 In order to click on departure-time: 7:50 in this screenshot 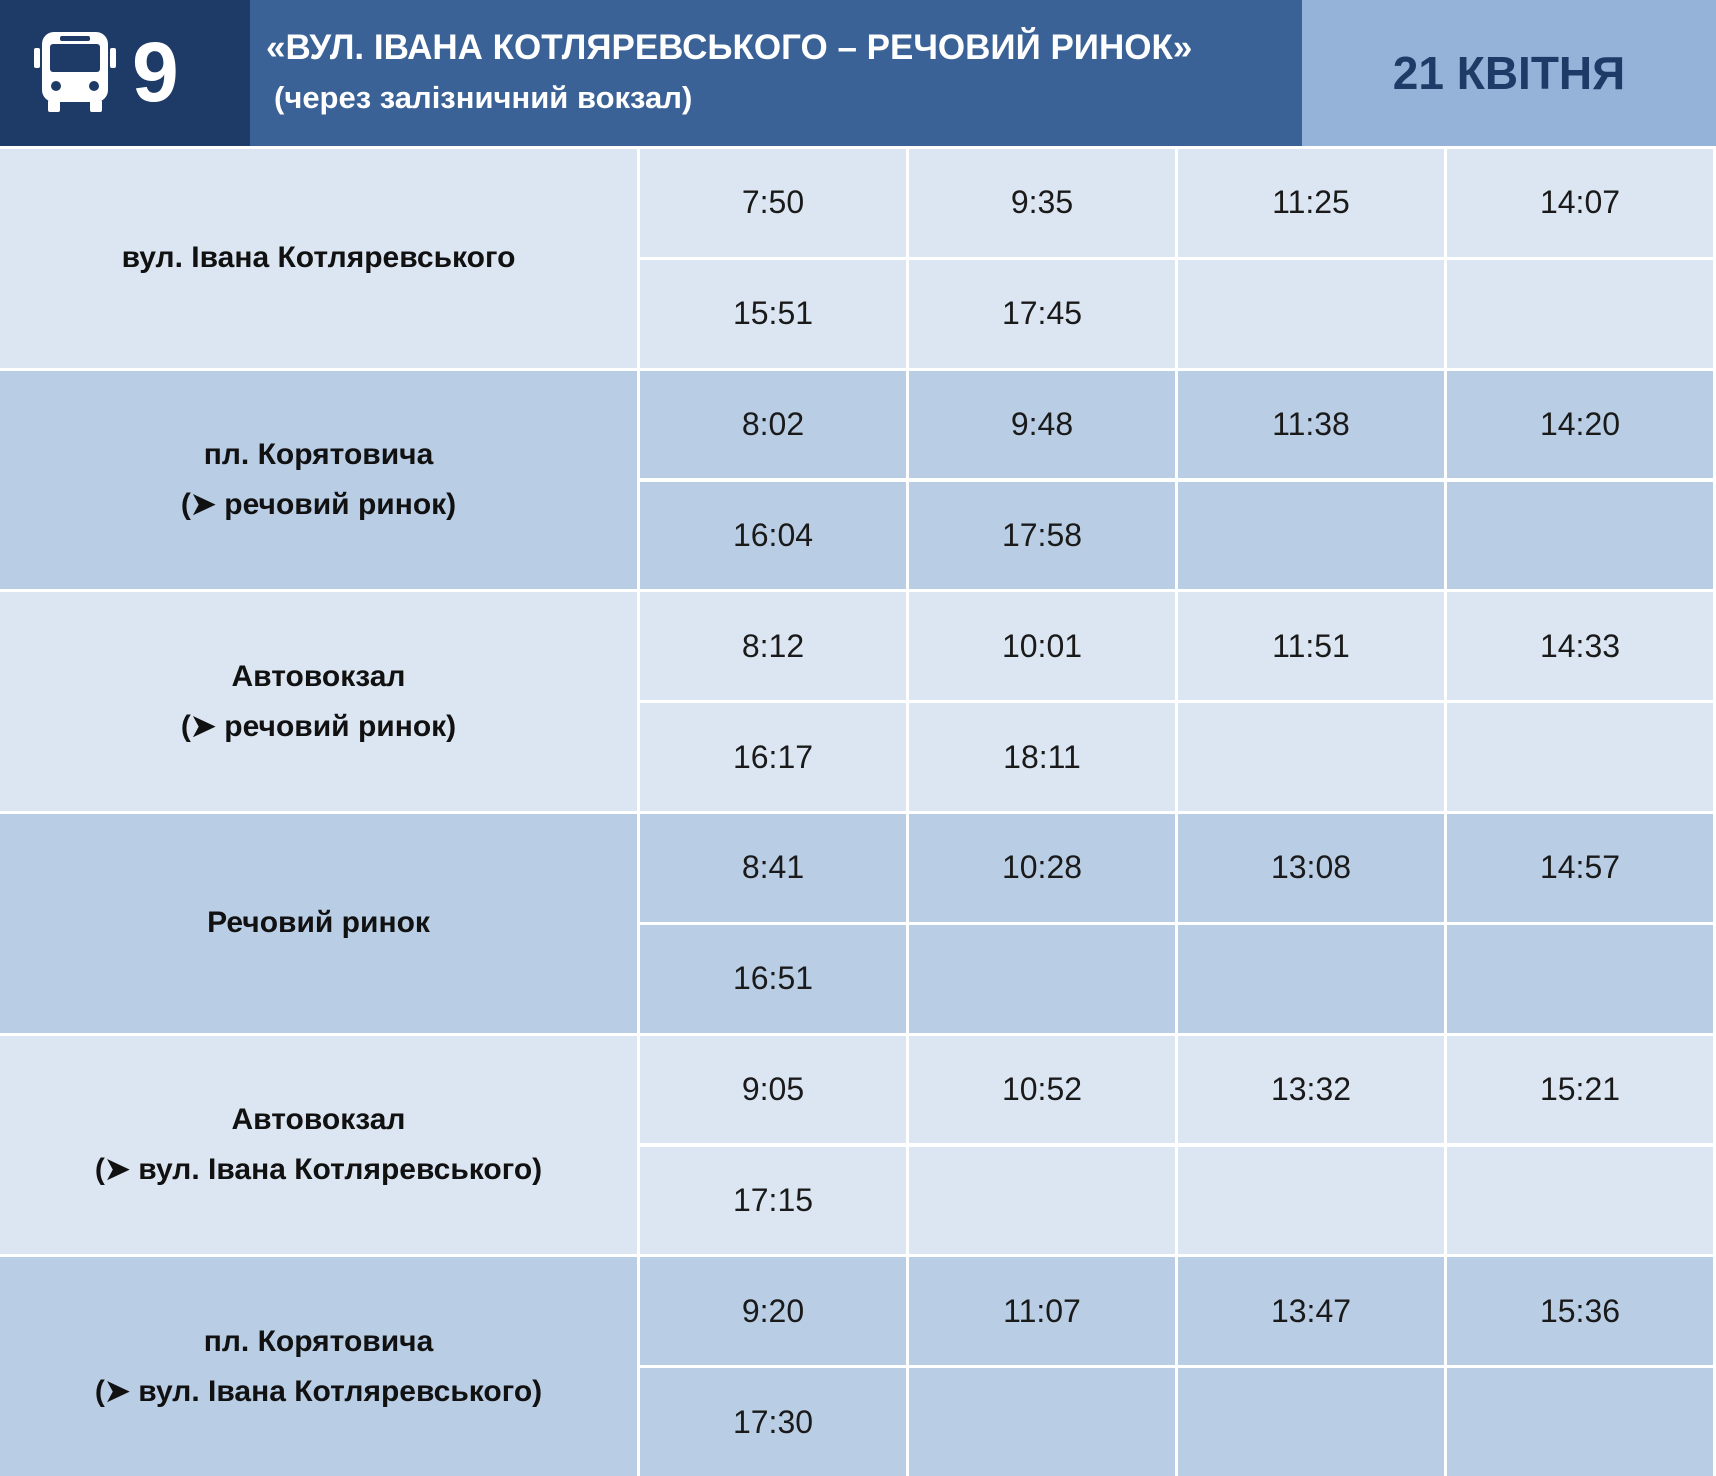, I will do `click(773, 202)`.